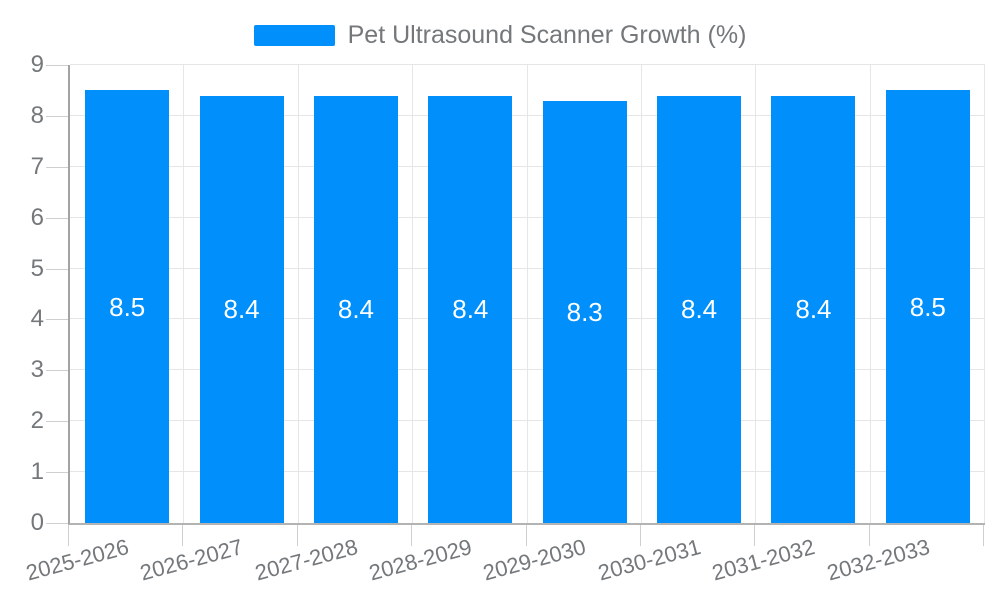  What do you see at coordinates (37, 472) in the screenshot?
I see `y-axis-label: 1` at bounding box center [37, 472].